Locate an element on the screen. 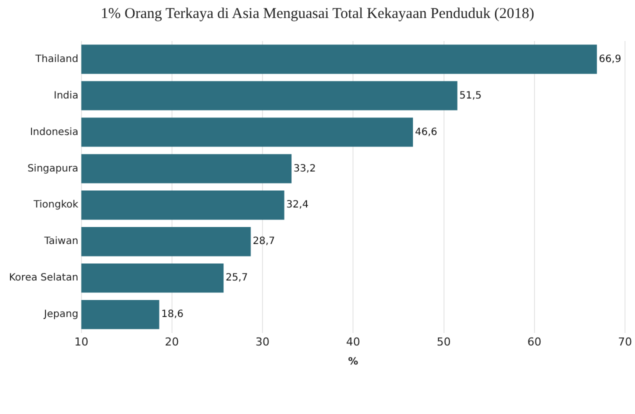  data-label: 28,7 is located at coordinates (264, 242).